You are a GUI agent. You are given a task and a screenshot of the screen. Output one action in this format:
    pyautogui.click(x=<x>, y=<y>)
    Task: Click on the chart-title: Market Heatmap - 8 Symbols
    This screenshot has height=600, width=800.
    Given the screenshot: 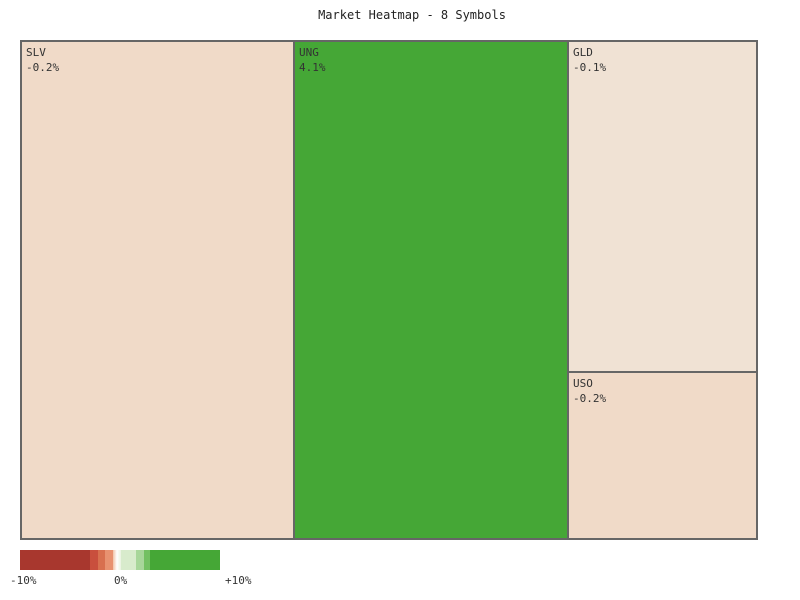 What is the action you would take?
    pyautogui.click(x=412, y=15)
    